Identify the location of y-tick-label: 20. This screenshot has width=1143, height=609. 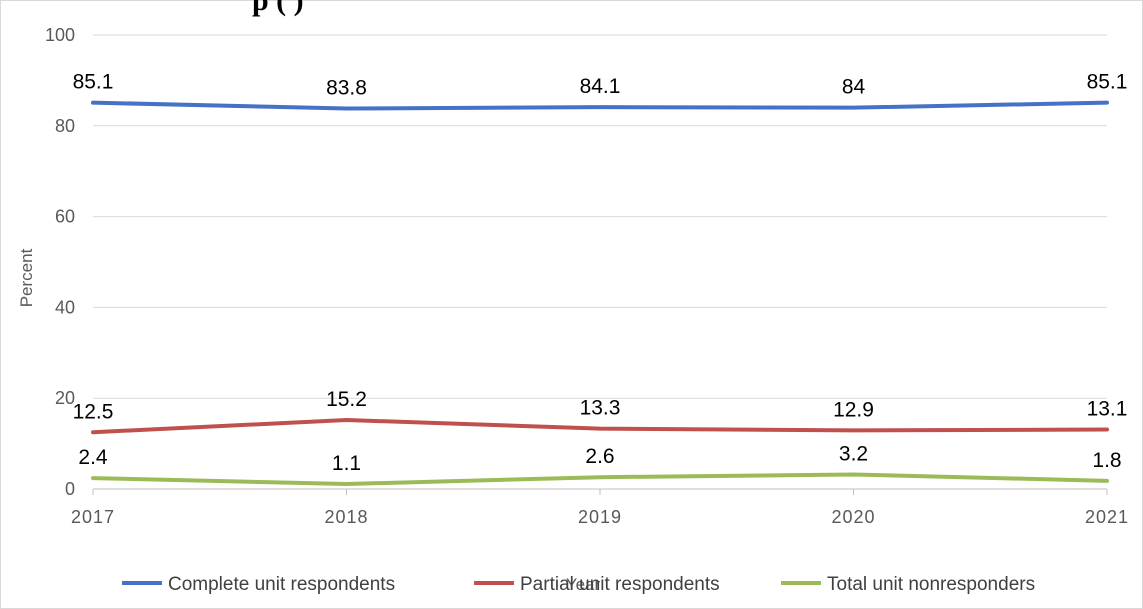
(65, 398).